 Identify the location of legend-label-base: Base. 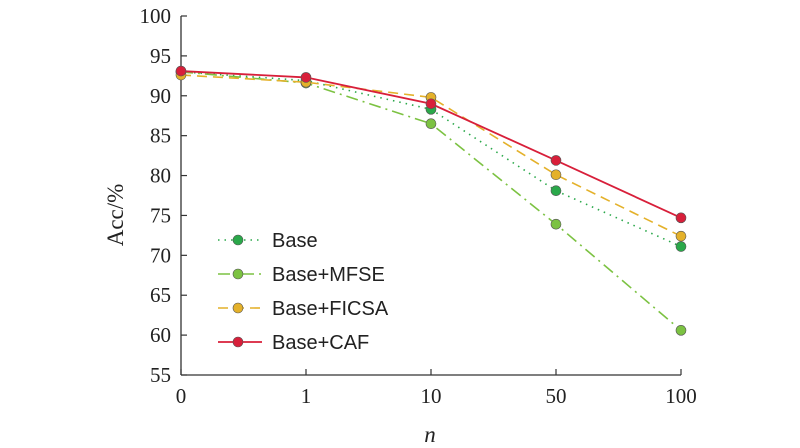
(295, 241).